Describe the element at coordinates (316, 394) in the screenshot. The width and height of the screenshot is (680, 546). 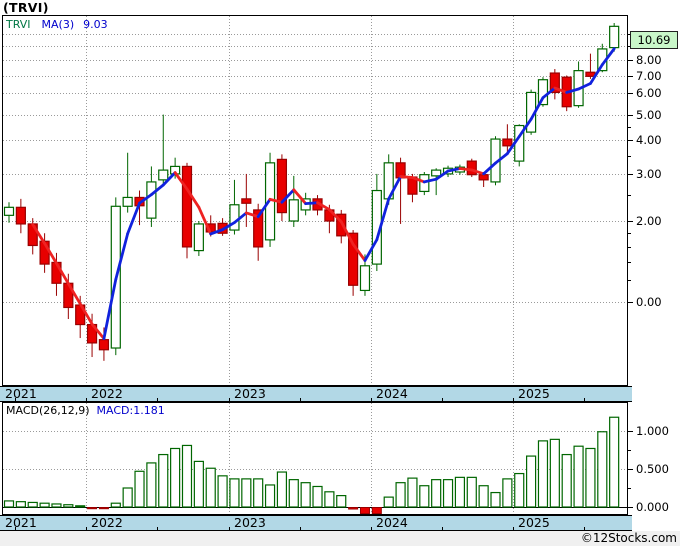
I see `x-axis-years-top: 2021 2022 2023 2024 2025` at that location.